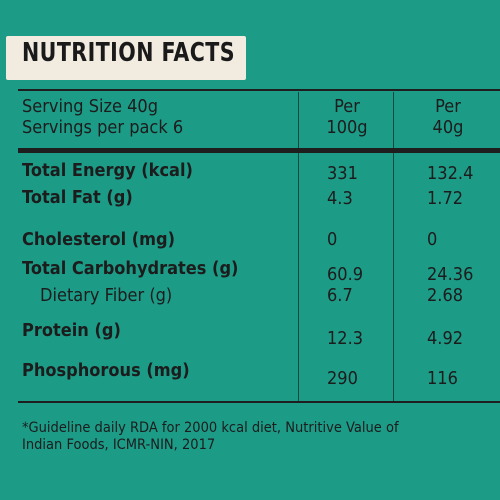  Describe the element at coordinates (347, 127) in the screenshot. I see `col-per100-label-2: 100g` at that location.